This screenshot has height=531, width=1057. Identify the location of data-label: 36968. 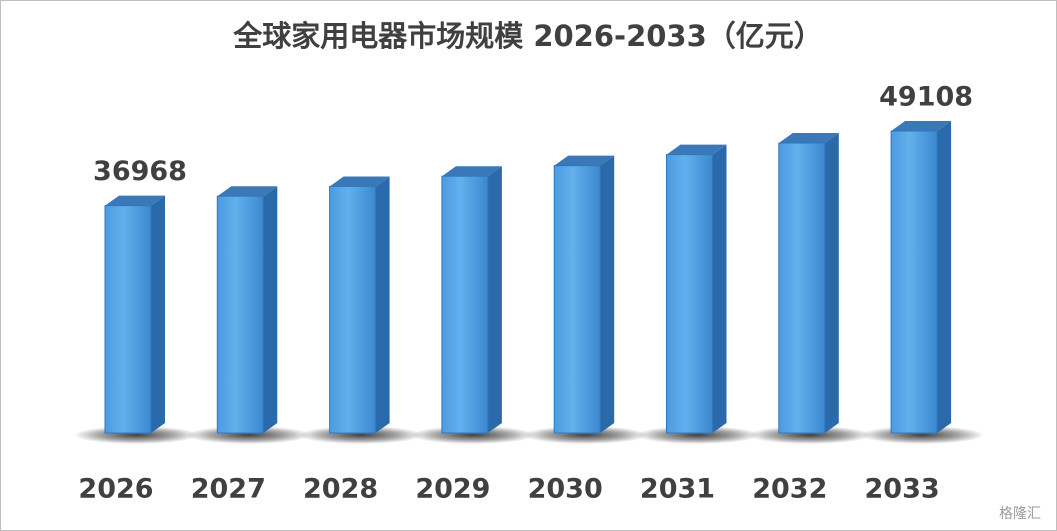
(140, 171).